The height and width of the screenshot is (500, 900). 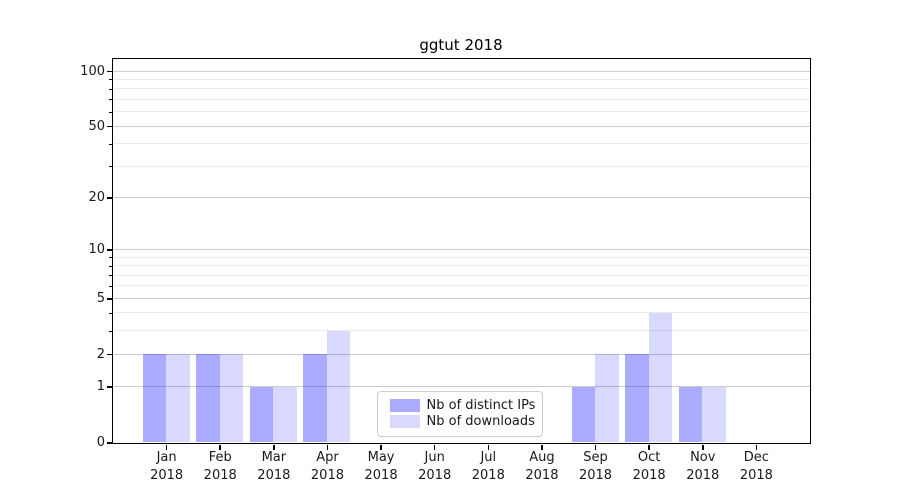 I want to click on legend-label: Nb of distinct IPs, so click(x=481, y=405).